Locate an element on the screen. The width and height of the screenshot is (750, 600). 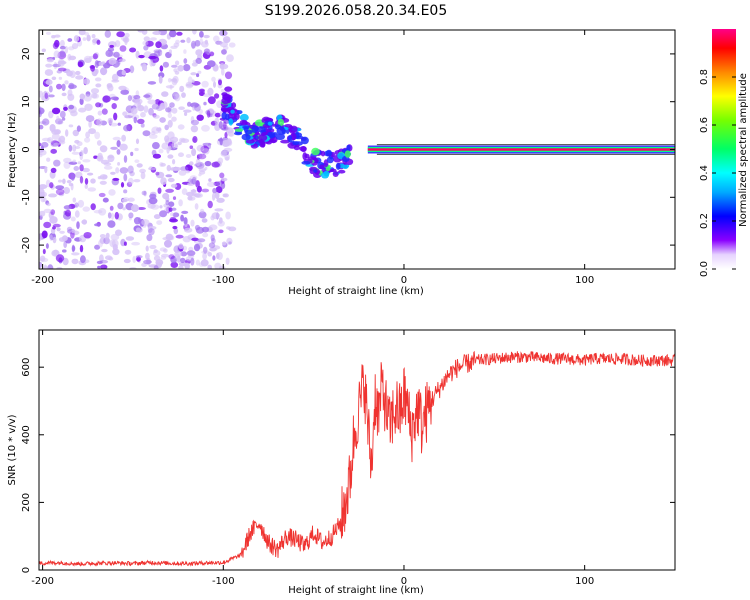
y-tick-label: 0 is located at coordinates (26, 570).